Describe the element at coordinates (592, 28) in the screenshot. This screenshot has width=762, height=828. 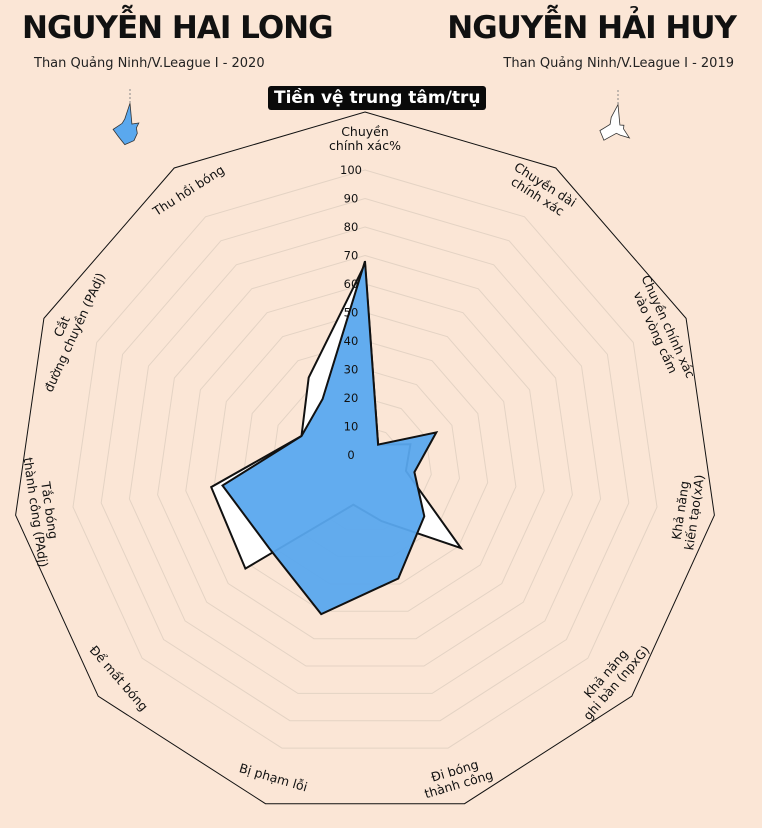
I see `player-right-name: NGUYỄN HẢI HUY` at that location.